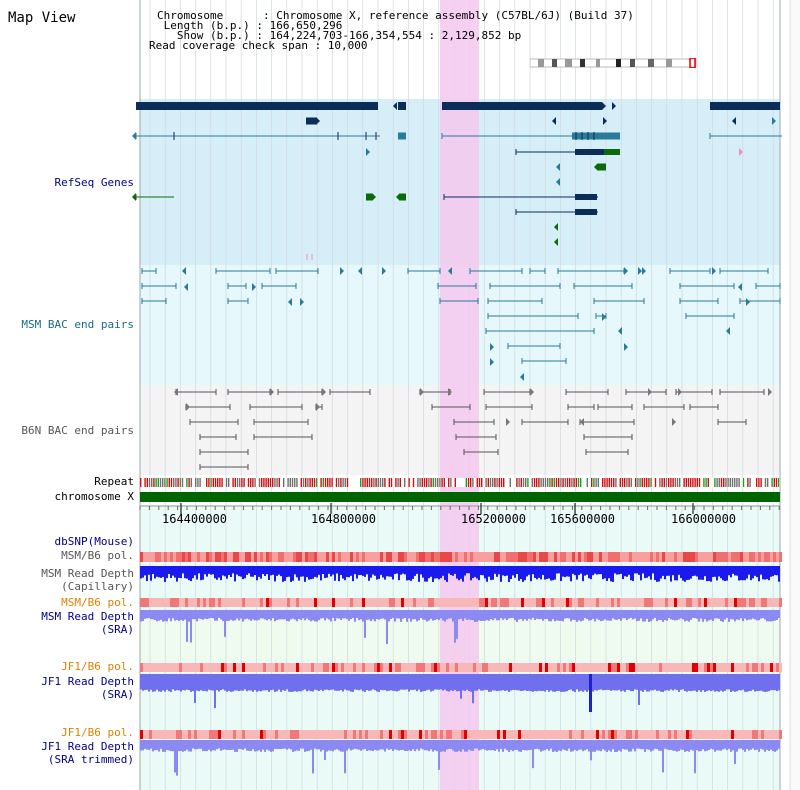 The height and width of the screenshot is (790, 800). What do you see at coordinates (77, 430) in the screenshot?
I see `track-label-b6n-bac: B6N BAC end pairs` at bounding box center [77, 430].